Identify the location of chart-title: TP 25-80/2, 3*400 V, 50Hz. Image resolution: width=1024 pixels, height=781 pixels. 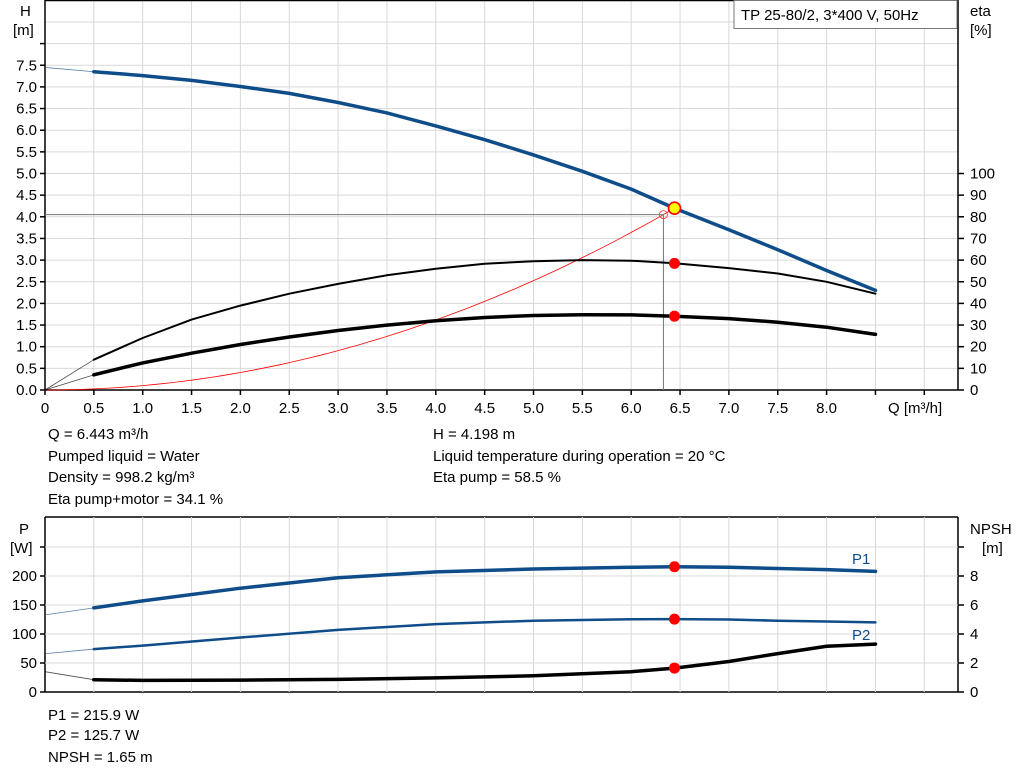
(830, 15).